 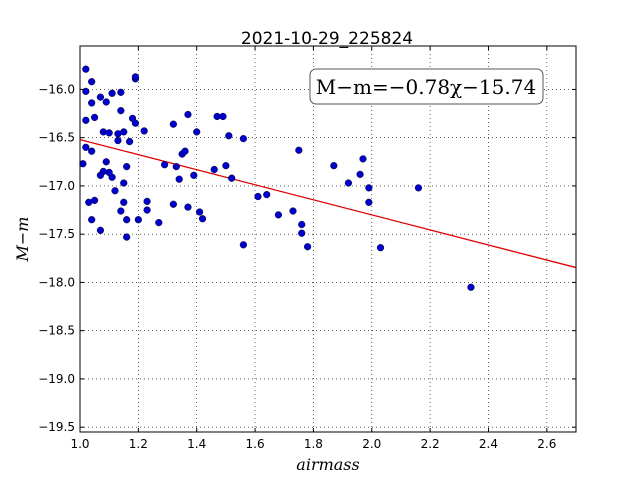 What do you see at coordinates (488, 444) in the screenshot?
I see `x-tick-label: 2.4` at bounding box center [488, 444].